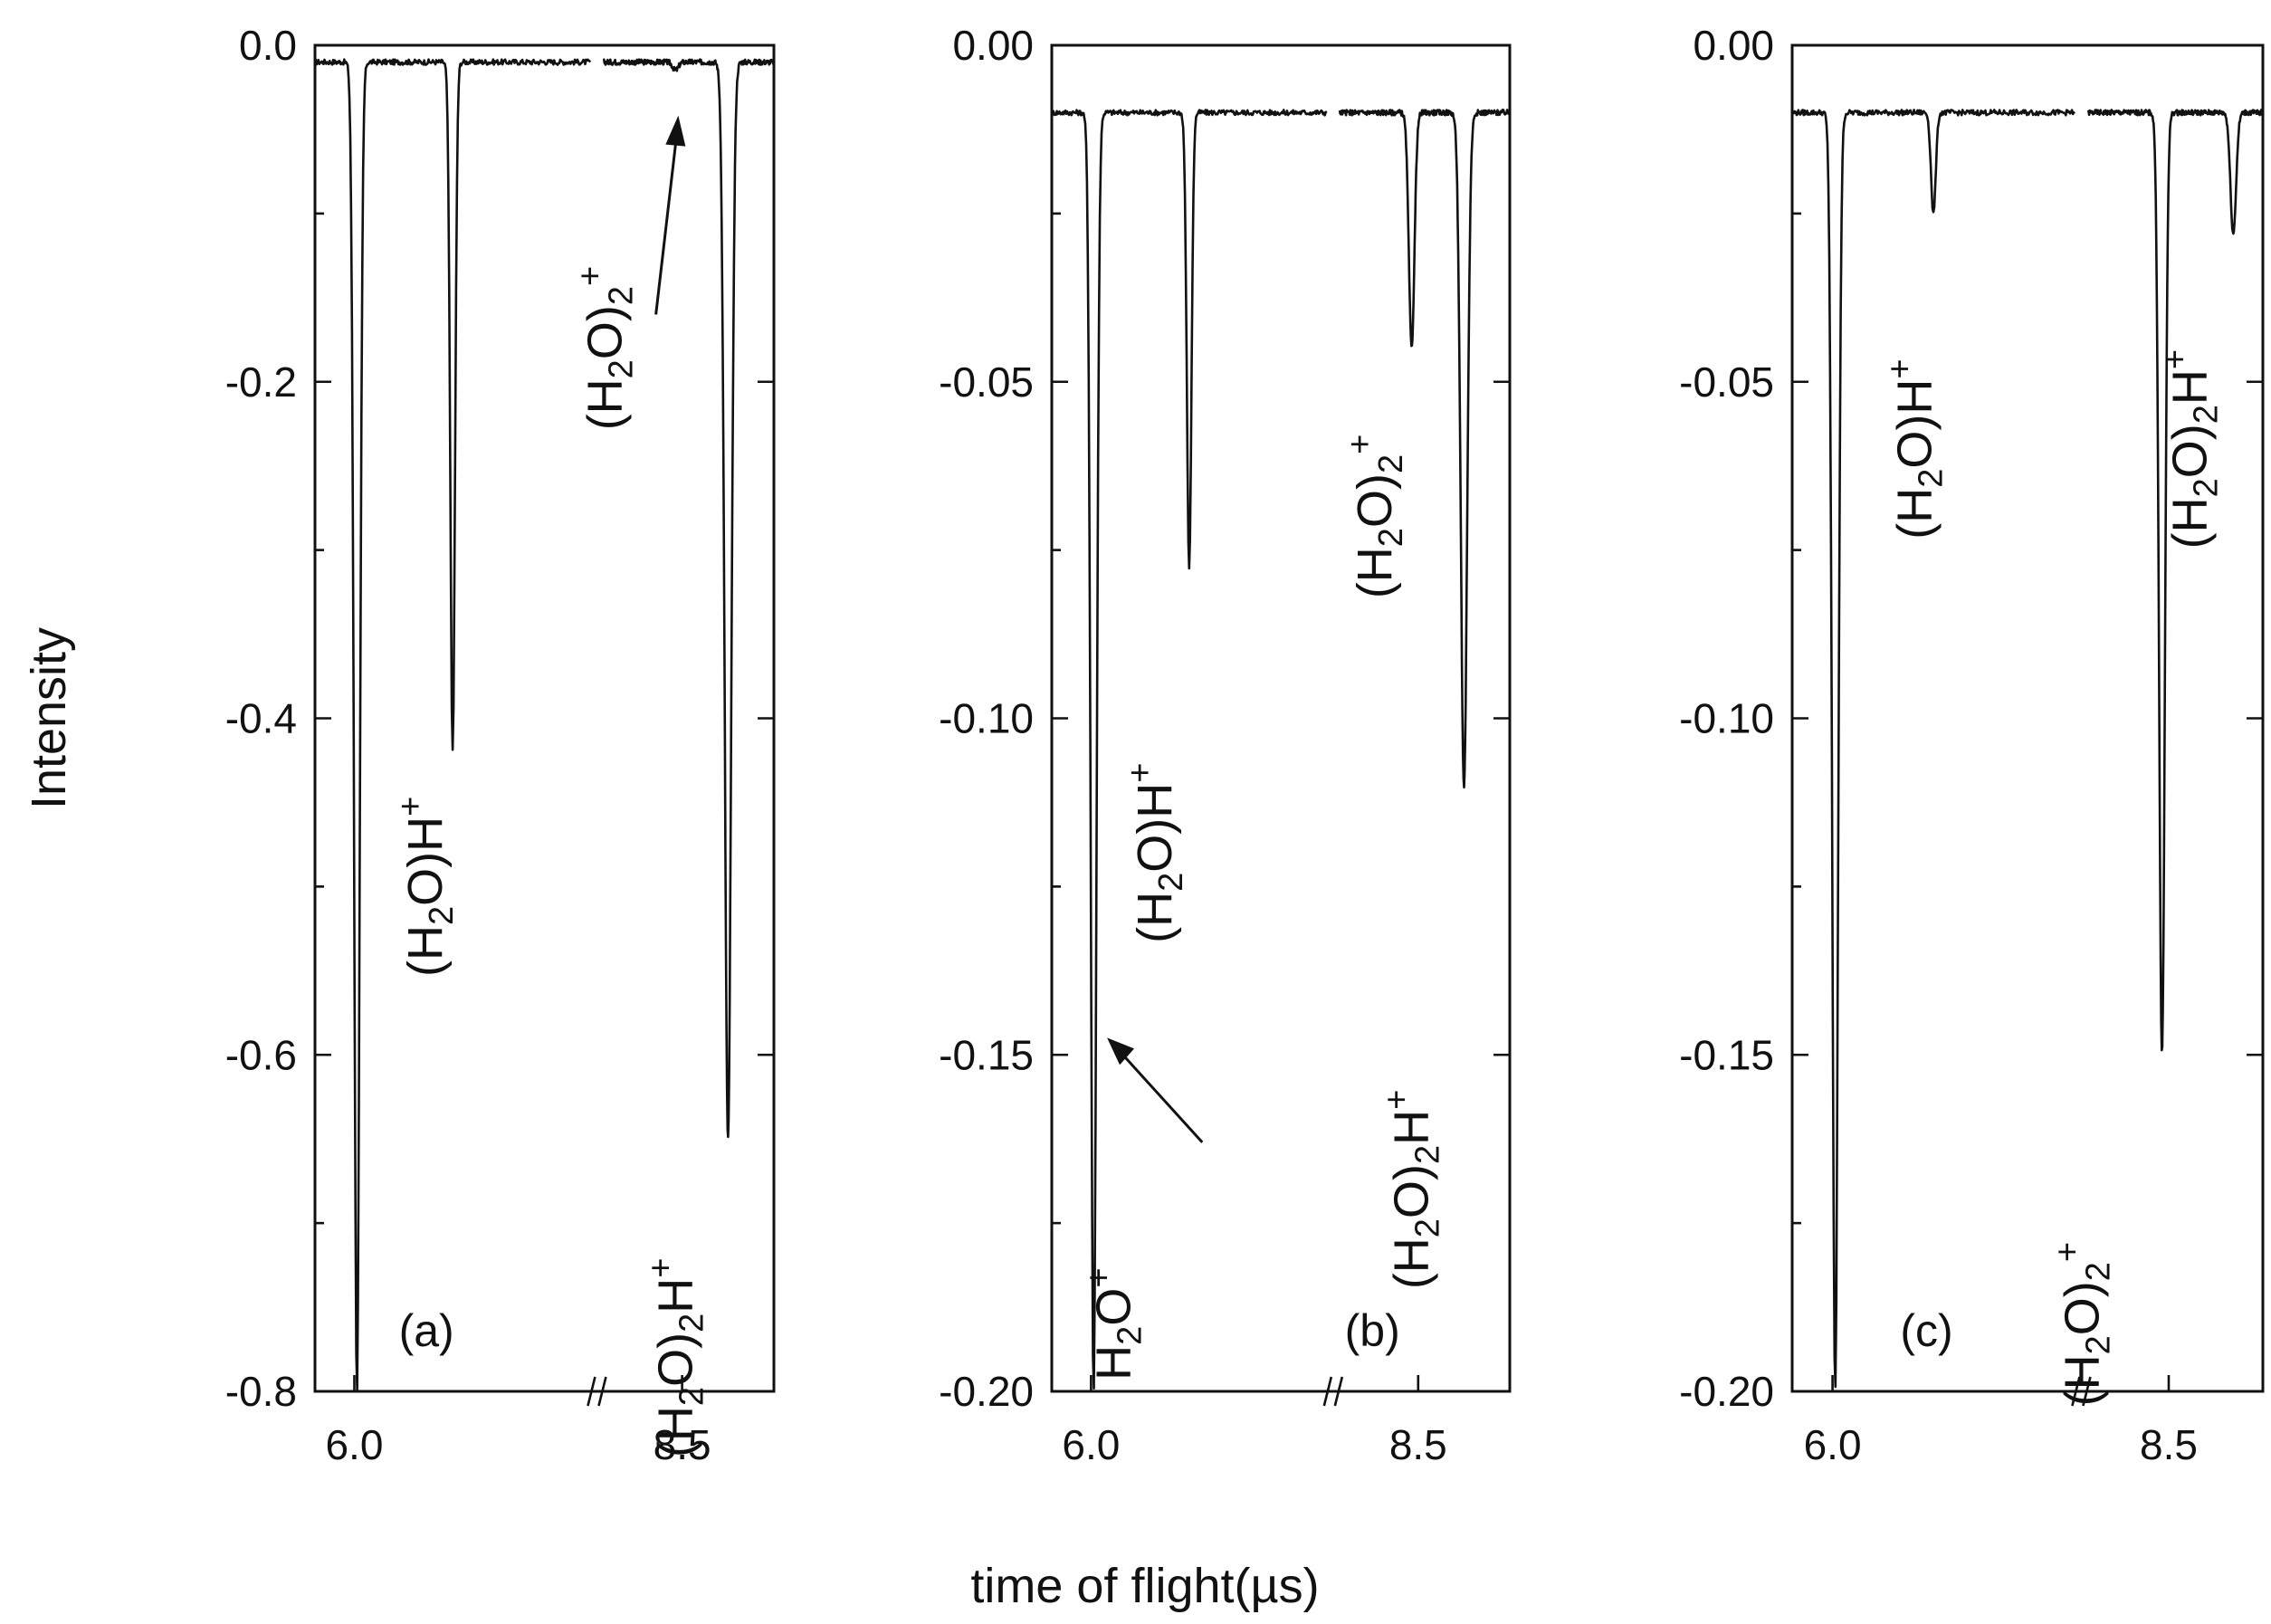 The height and width of the screenshot is (1624, 2271). Describe the element at coordinates (261, 382) in the screenshot. I see `y-tick-label: -0.2` at that location.